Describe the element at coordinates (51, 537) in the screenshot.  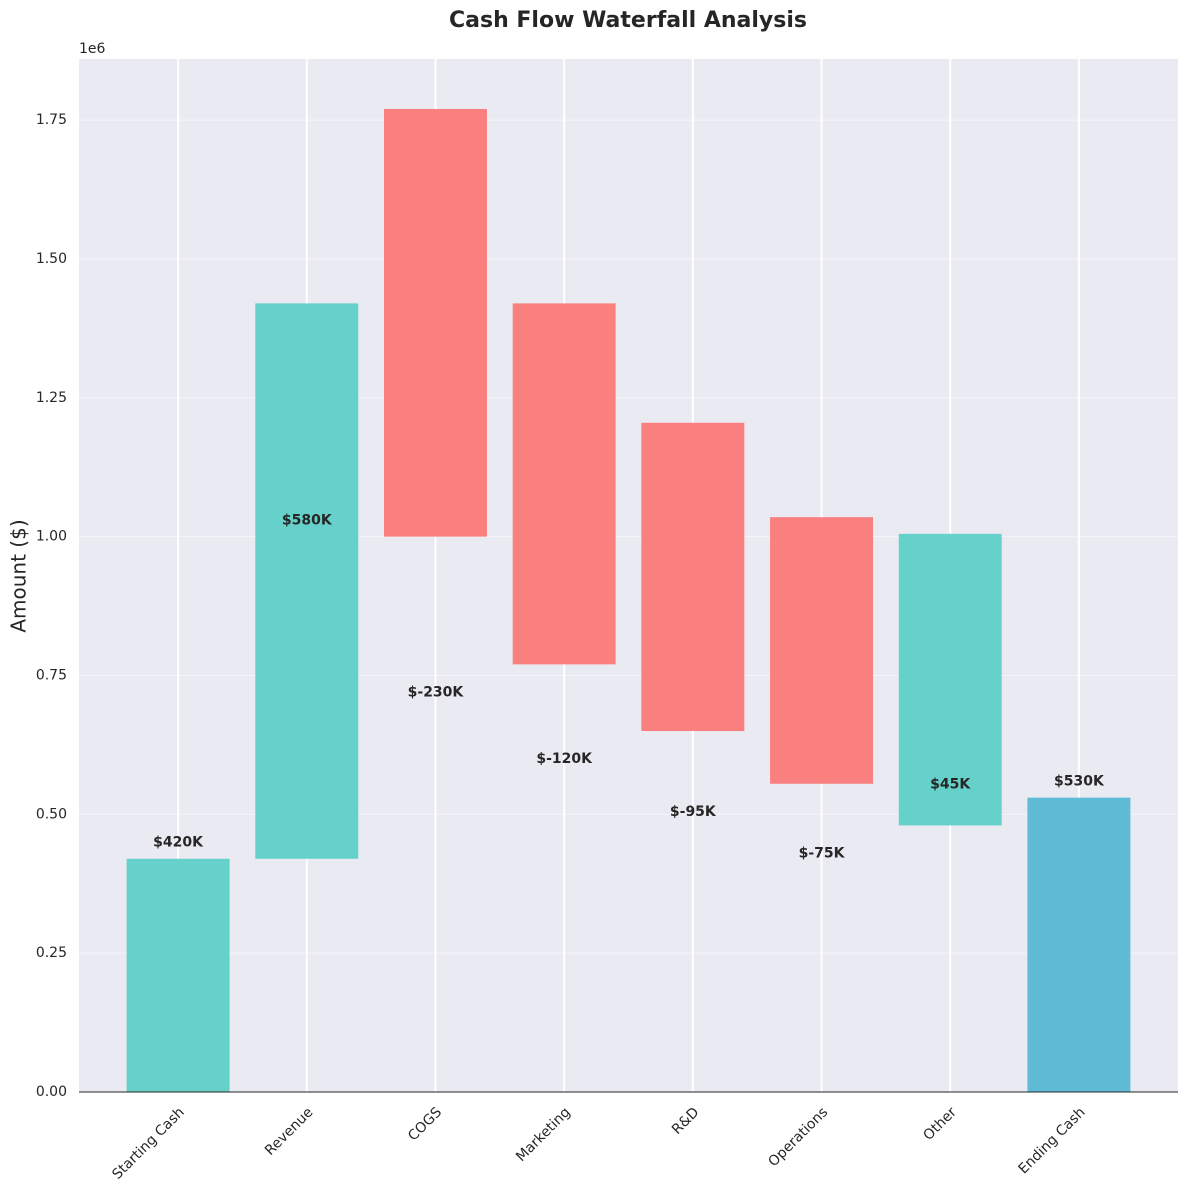
I see `y-tick-label: 1.00` at that location.